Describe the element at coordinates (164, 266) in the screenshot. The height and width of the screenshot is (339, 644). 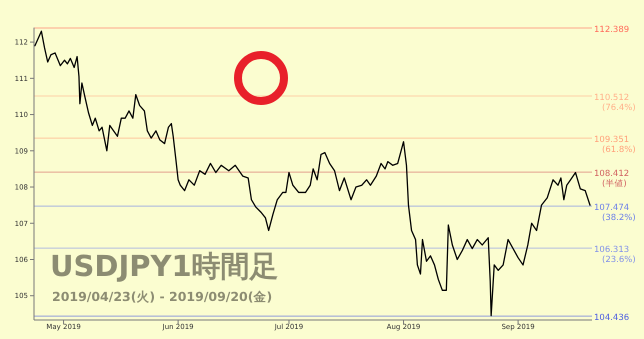
I see `text: USDJPY1時間足` at that location.